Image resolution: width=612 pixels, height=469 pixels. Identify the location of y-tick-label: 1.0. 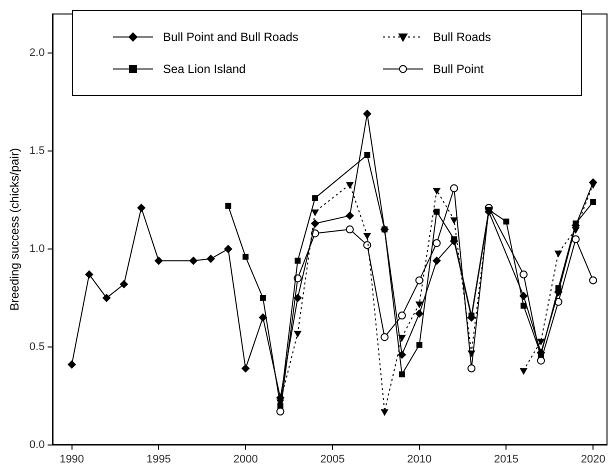
(37, 249).